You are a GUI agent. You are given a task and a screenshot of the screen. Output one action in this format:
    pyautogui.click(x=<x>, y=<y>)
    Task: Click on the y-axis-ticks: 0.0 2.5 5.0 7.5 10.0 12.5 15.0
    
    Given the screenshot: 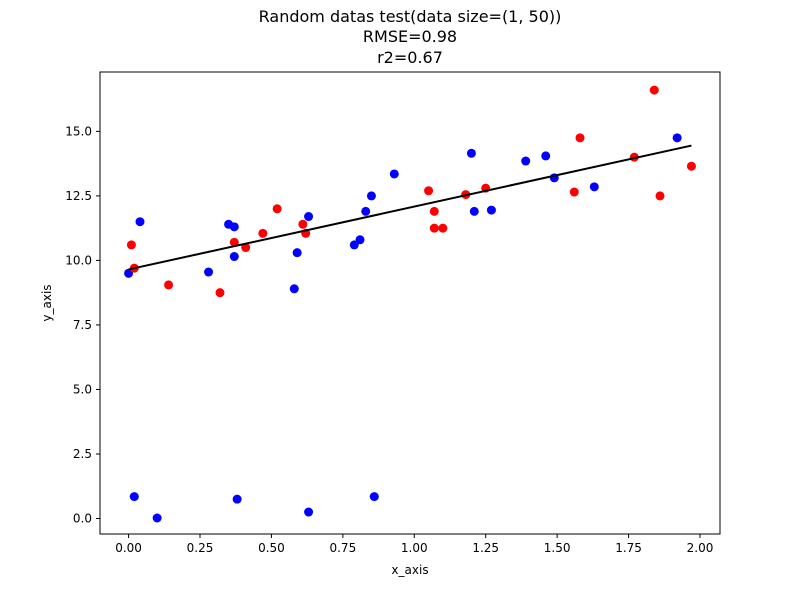 What is the action you would take?
    pyautogui.click(x=82, y=325)
    